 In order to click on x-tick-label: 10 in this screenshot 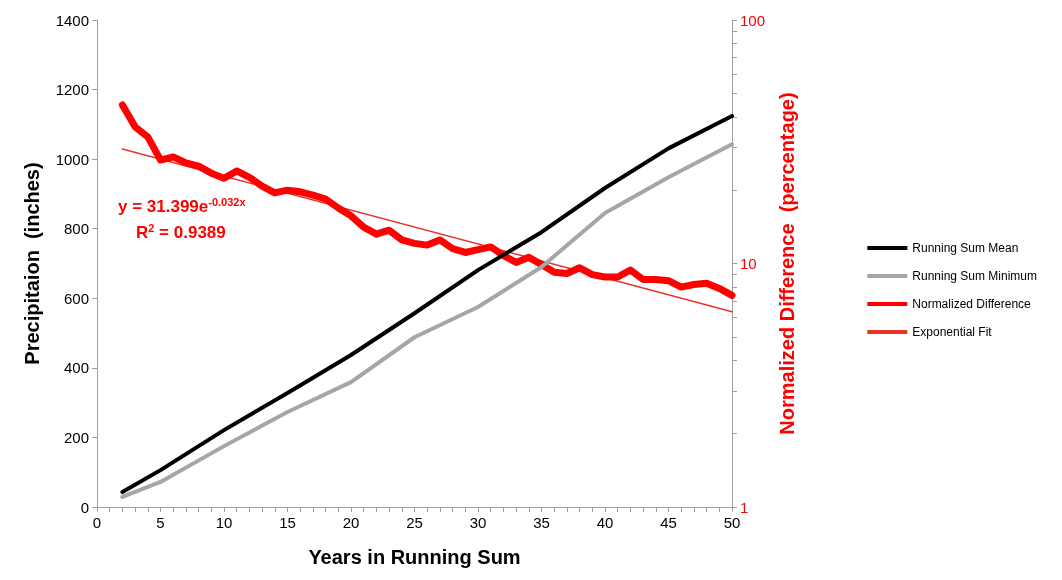, I will do `click(224, 522)`.